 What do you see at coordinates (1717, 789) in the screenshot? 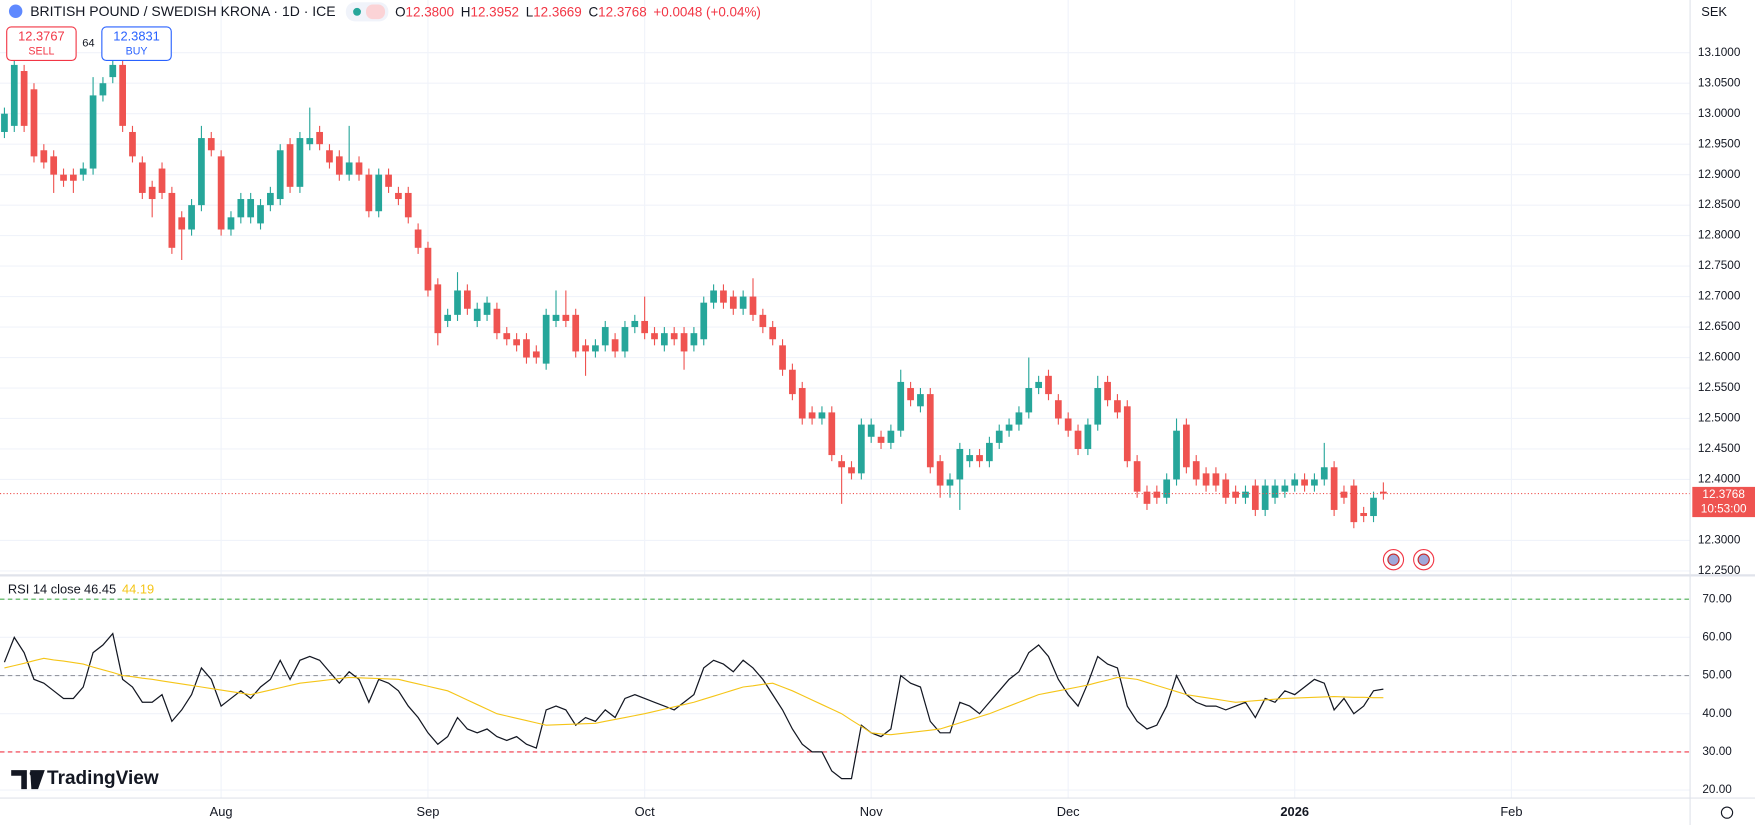
I see `rsi-tick-label: 20.00` at bounding box center [1717, 789].